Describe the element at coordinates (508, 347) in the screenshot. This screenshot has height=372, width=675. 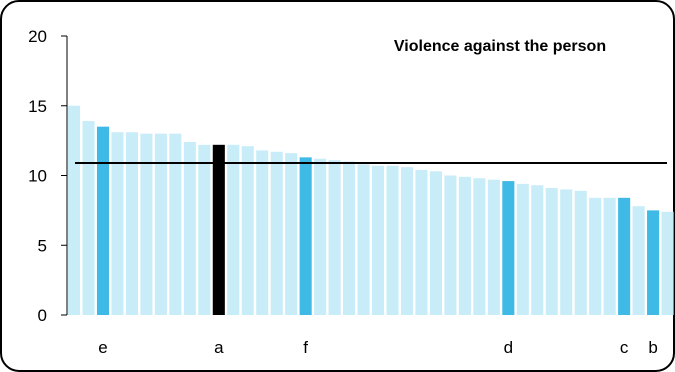
I see `bar-label: d` at that location.